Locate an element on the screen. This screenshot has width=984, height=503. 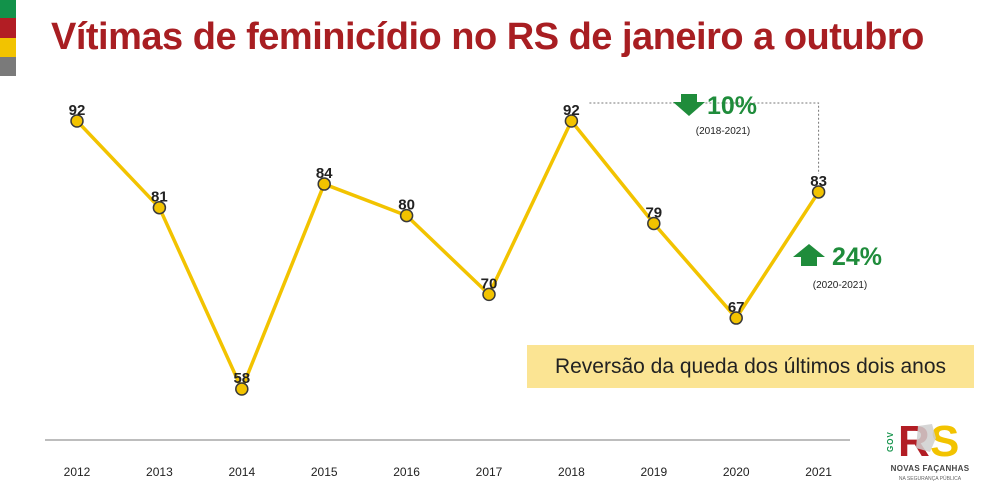
x-tick-label: 2017 is located at coordinates (489, 472).